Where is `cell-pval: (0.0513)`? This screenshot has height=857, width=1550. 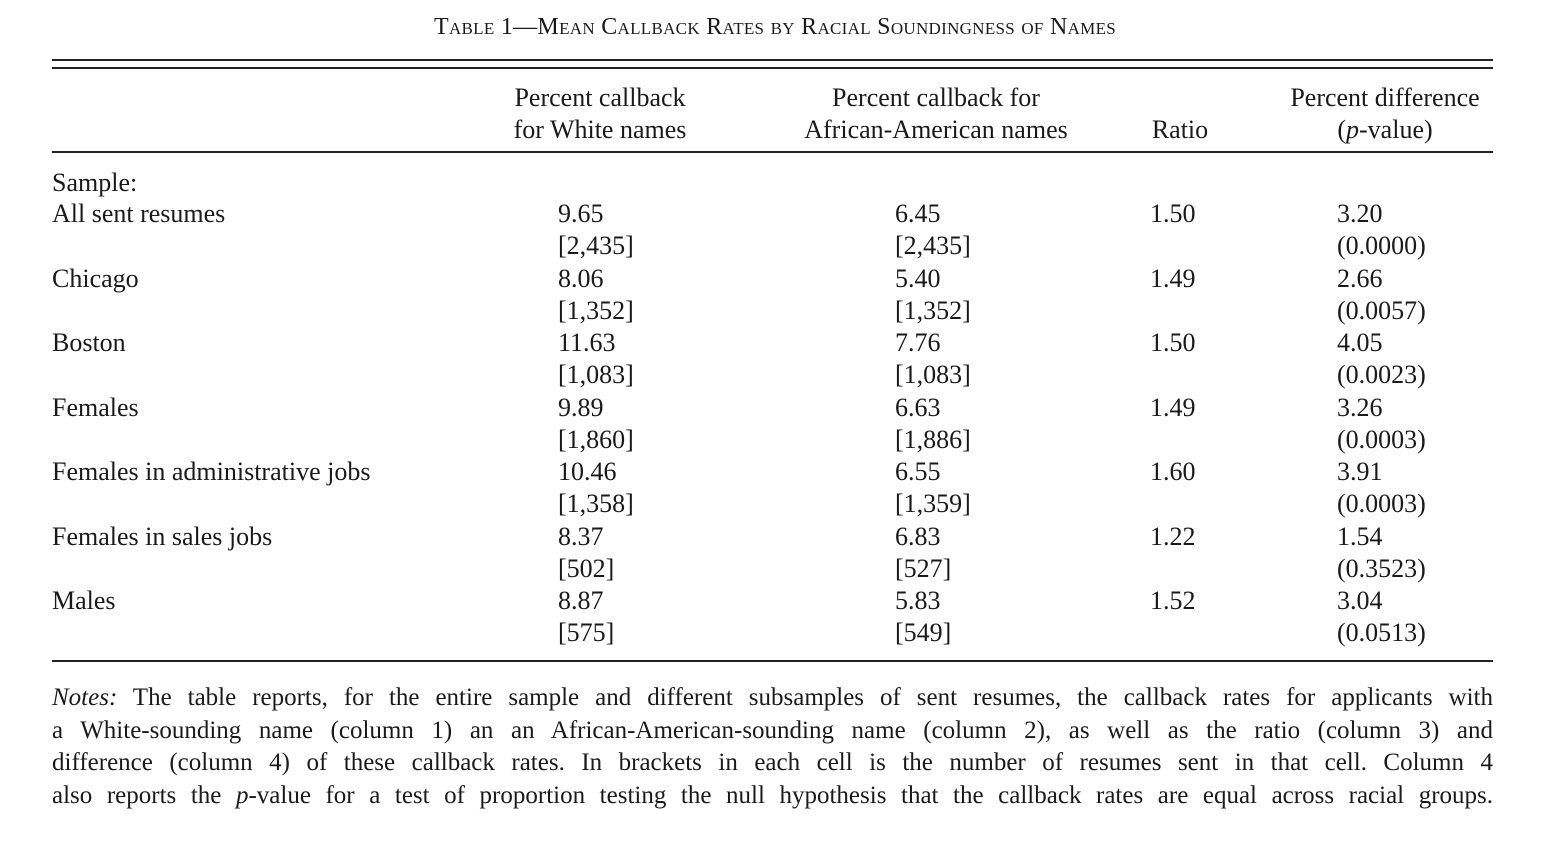
cell-pval: (0.0513) is located at coordinates (1381, 632).